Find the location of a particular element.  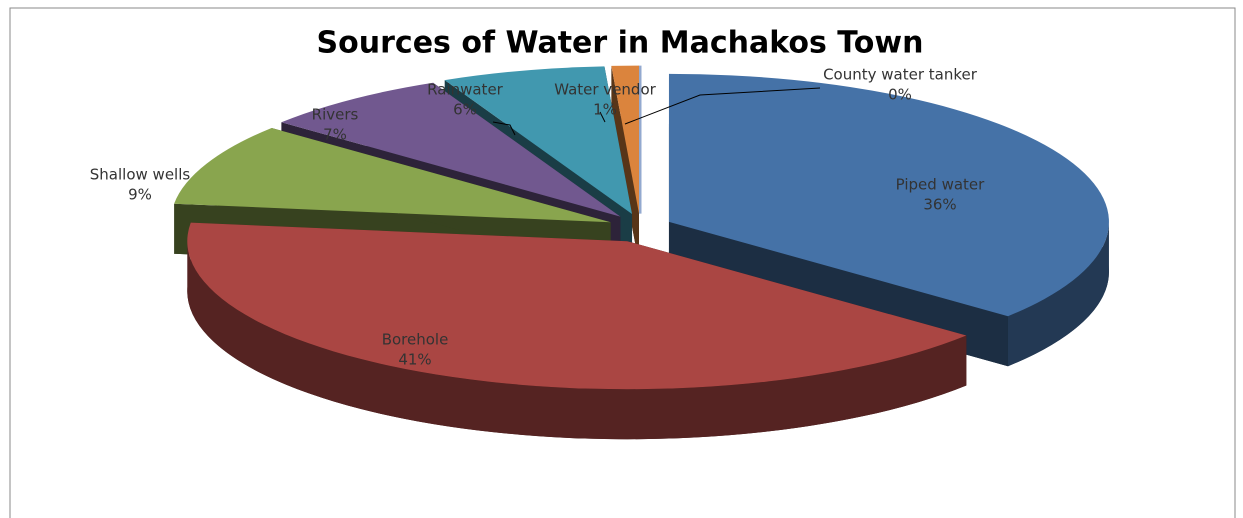

chart-title: Sources of Water in Machakos Town is located at coordinates (620, 43).